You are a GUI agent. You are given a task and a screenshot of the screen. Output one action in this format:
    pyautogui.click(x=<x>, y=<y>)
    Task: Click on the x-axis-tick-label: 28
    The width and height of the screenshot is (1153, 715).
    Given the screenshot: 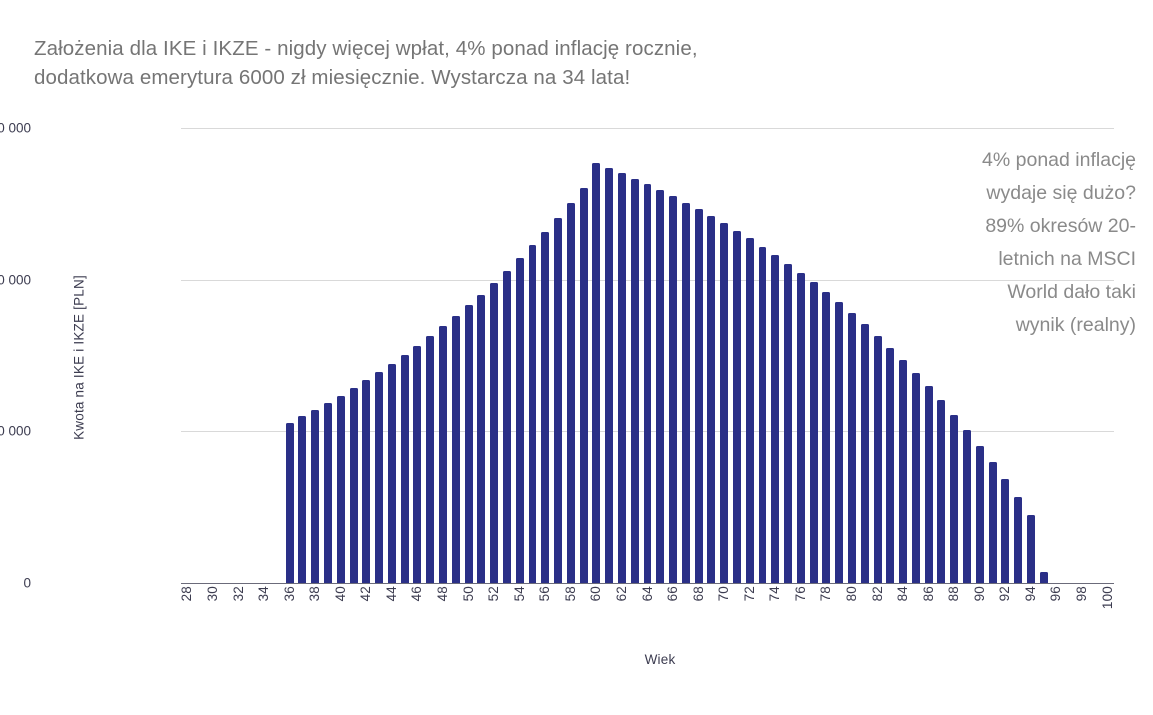 What is the action you would take?
    pyautogui.click(x=187, y=594)
    